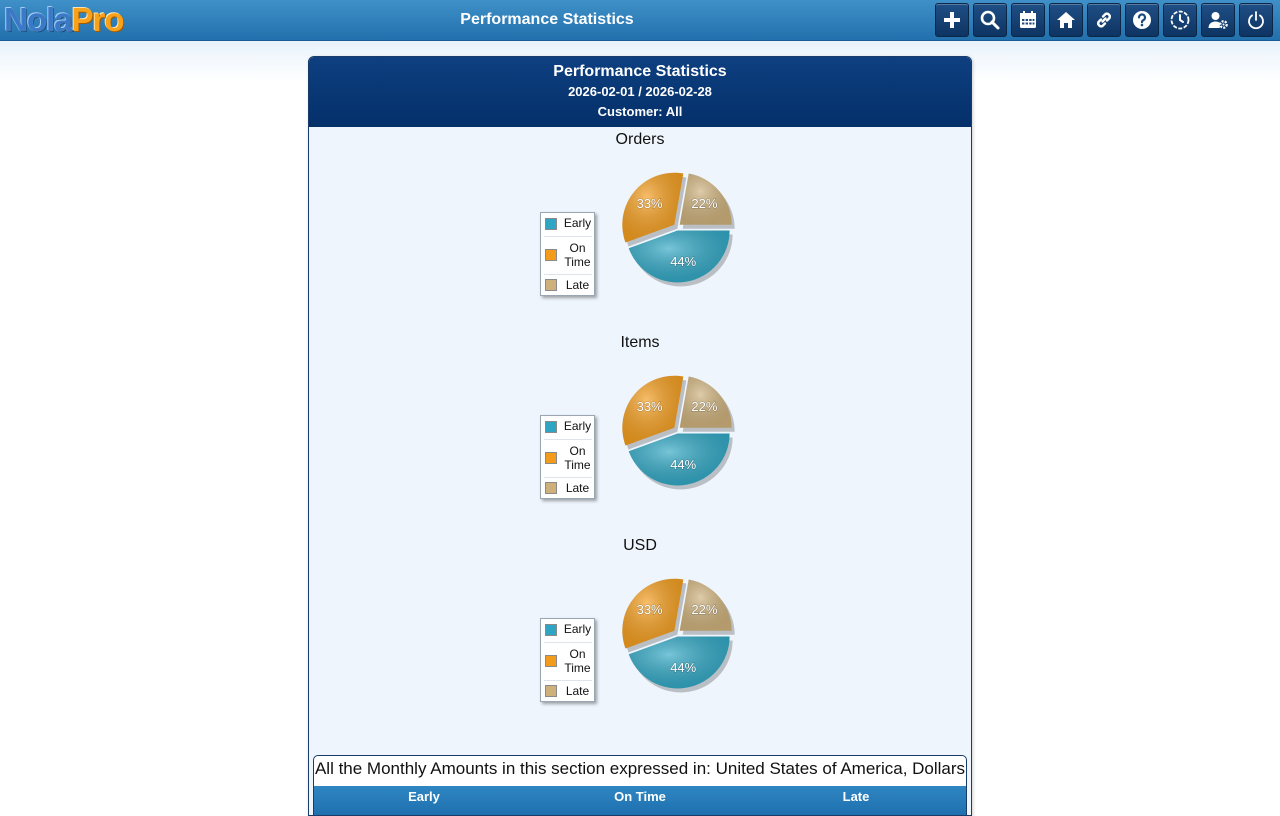 Image resolution: width=1280 pixels, height=816 pixels. I want to click on report-date-range: 2026-02-01 / 2026-02-28, so click(640, 91).